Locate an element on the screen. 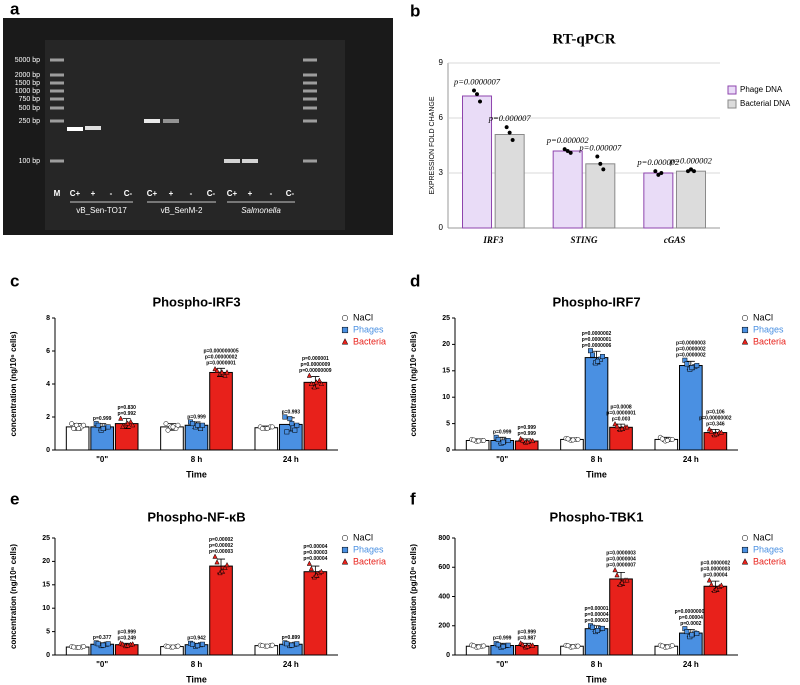 The height and width of the screenshot is (685, 800). panel-letter: c is located at coordinates (14, 280).